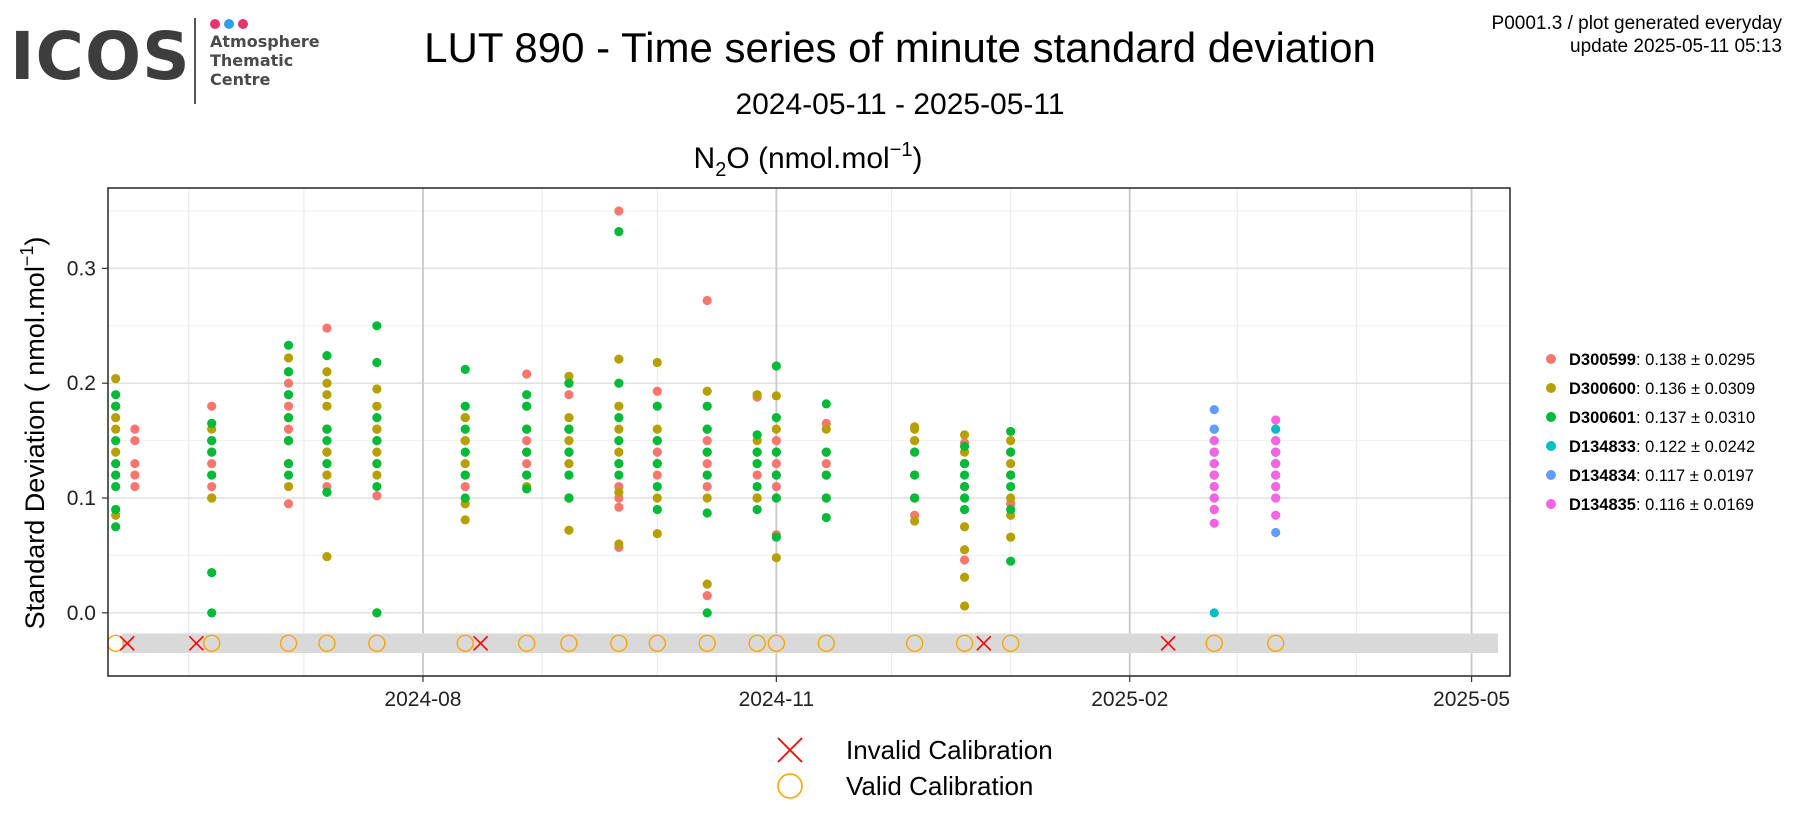 The height and width of the screenshot is (825, 1800). I want to click on x-tick-label: 2025-05, so click(1471, 699).